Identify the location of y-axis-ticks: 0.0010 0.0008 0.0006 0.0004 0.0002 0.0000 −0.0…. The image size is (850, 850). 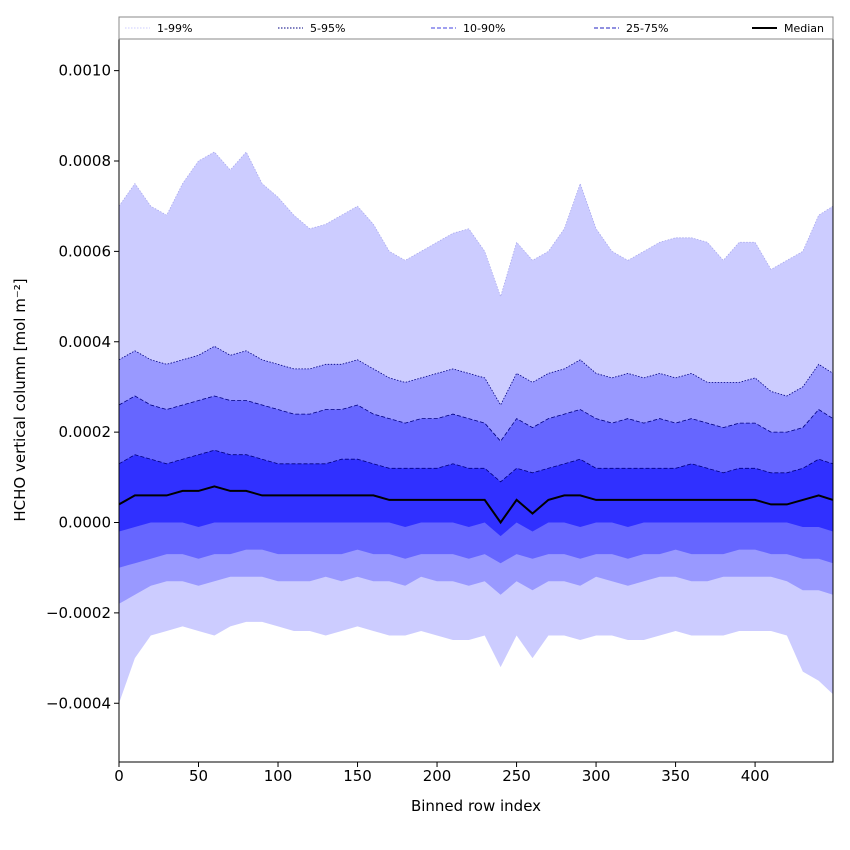
(82, 387).